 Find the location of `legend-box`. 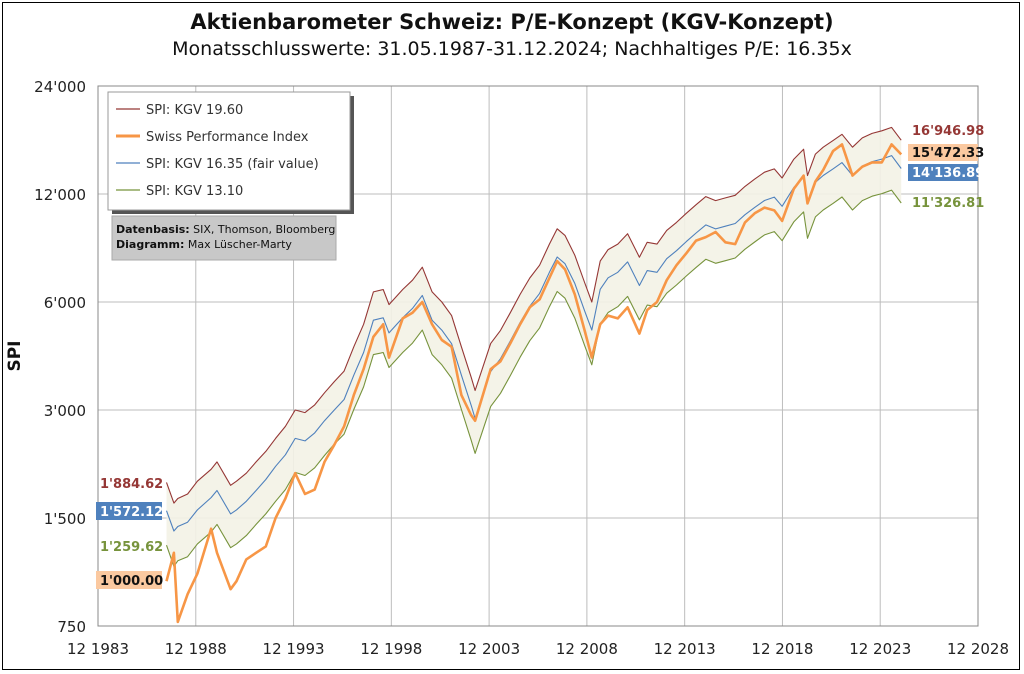

legend-box is located at coordinates (229, 151).